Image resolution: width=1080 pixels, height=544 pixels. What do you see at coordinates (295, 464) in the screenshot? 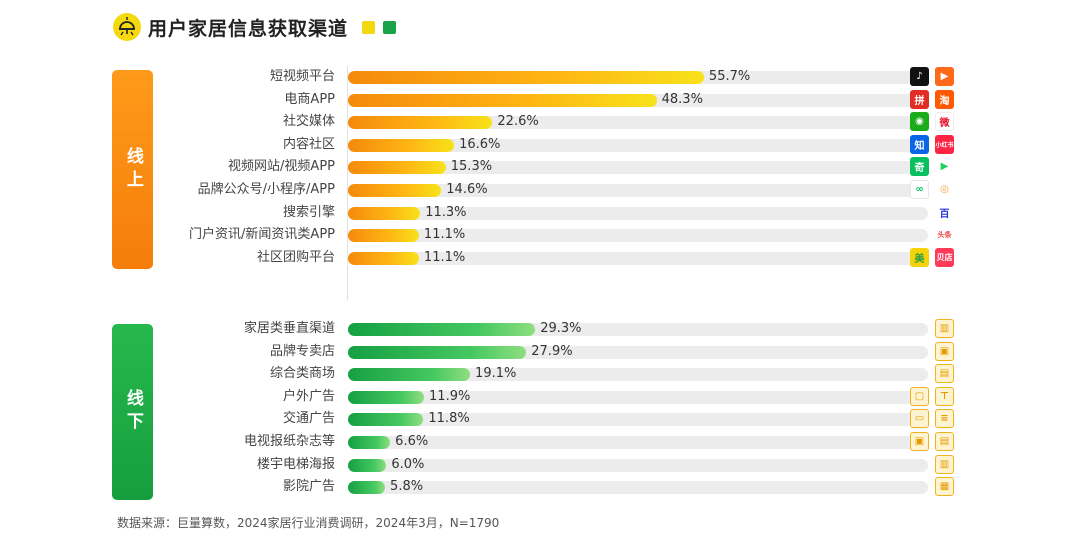
I see `category-label: 楼宇电梯海报` at bounding box center [295, 464].